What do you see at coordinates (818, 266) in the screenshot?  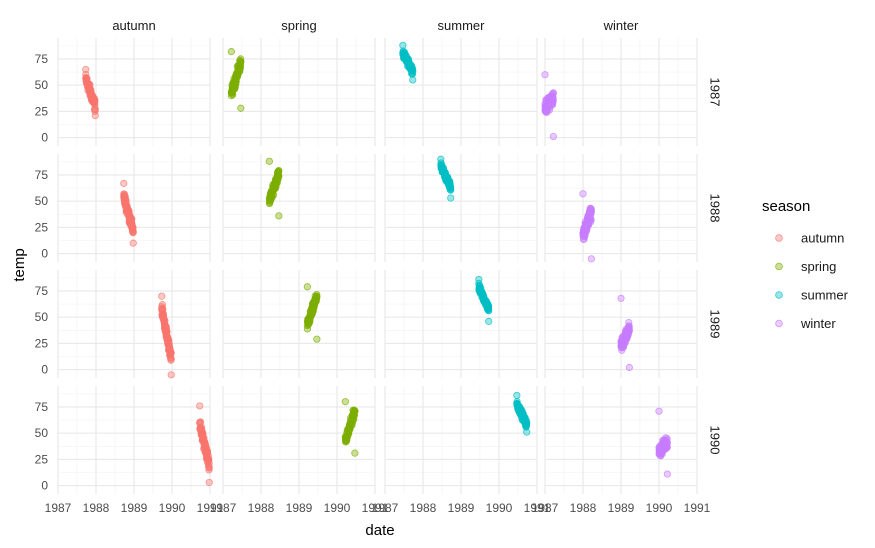 I see `legend-label: spring` at bounding box center [818, 266].